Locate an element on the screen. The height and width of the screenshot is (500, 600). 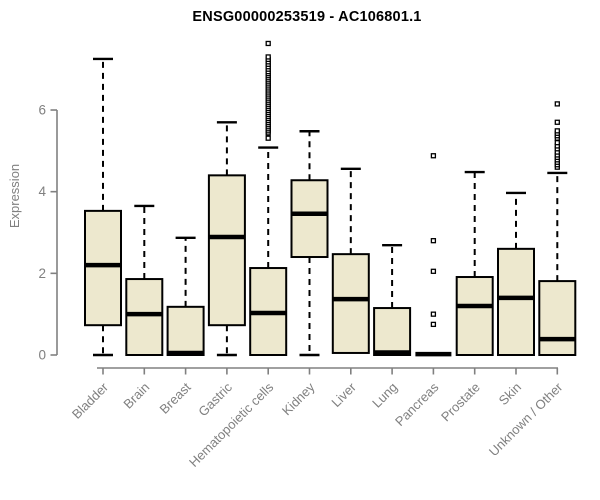
x-tick-label: Kidney is located at coordinates (298, 398).